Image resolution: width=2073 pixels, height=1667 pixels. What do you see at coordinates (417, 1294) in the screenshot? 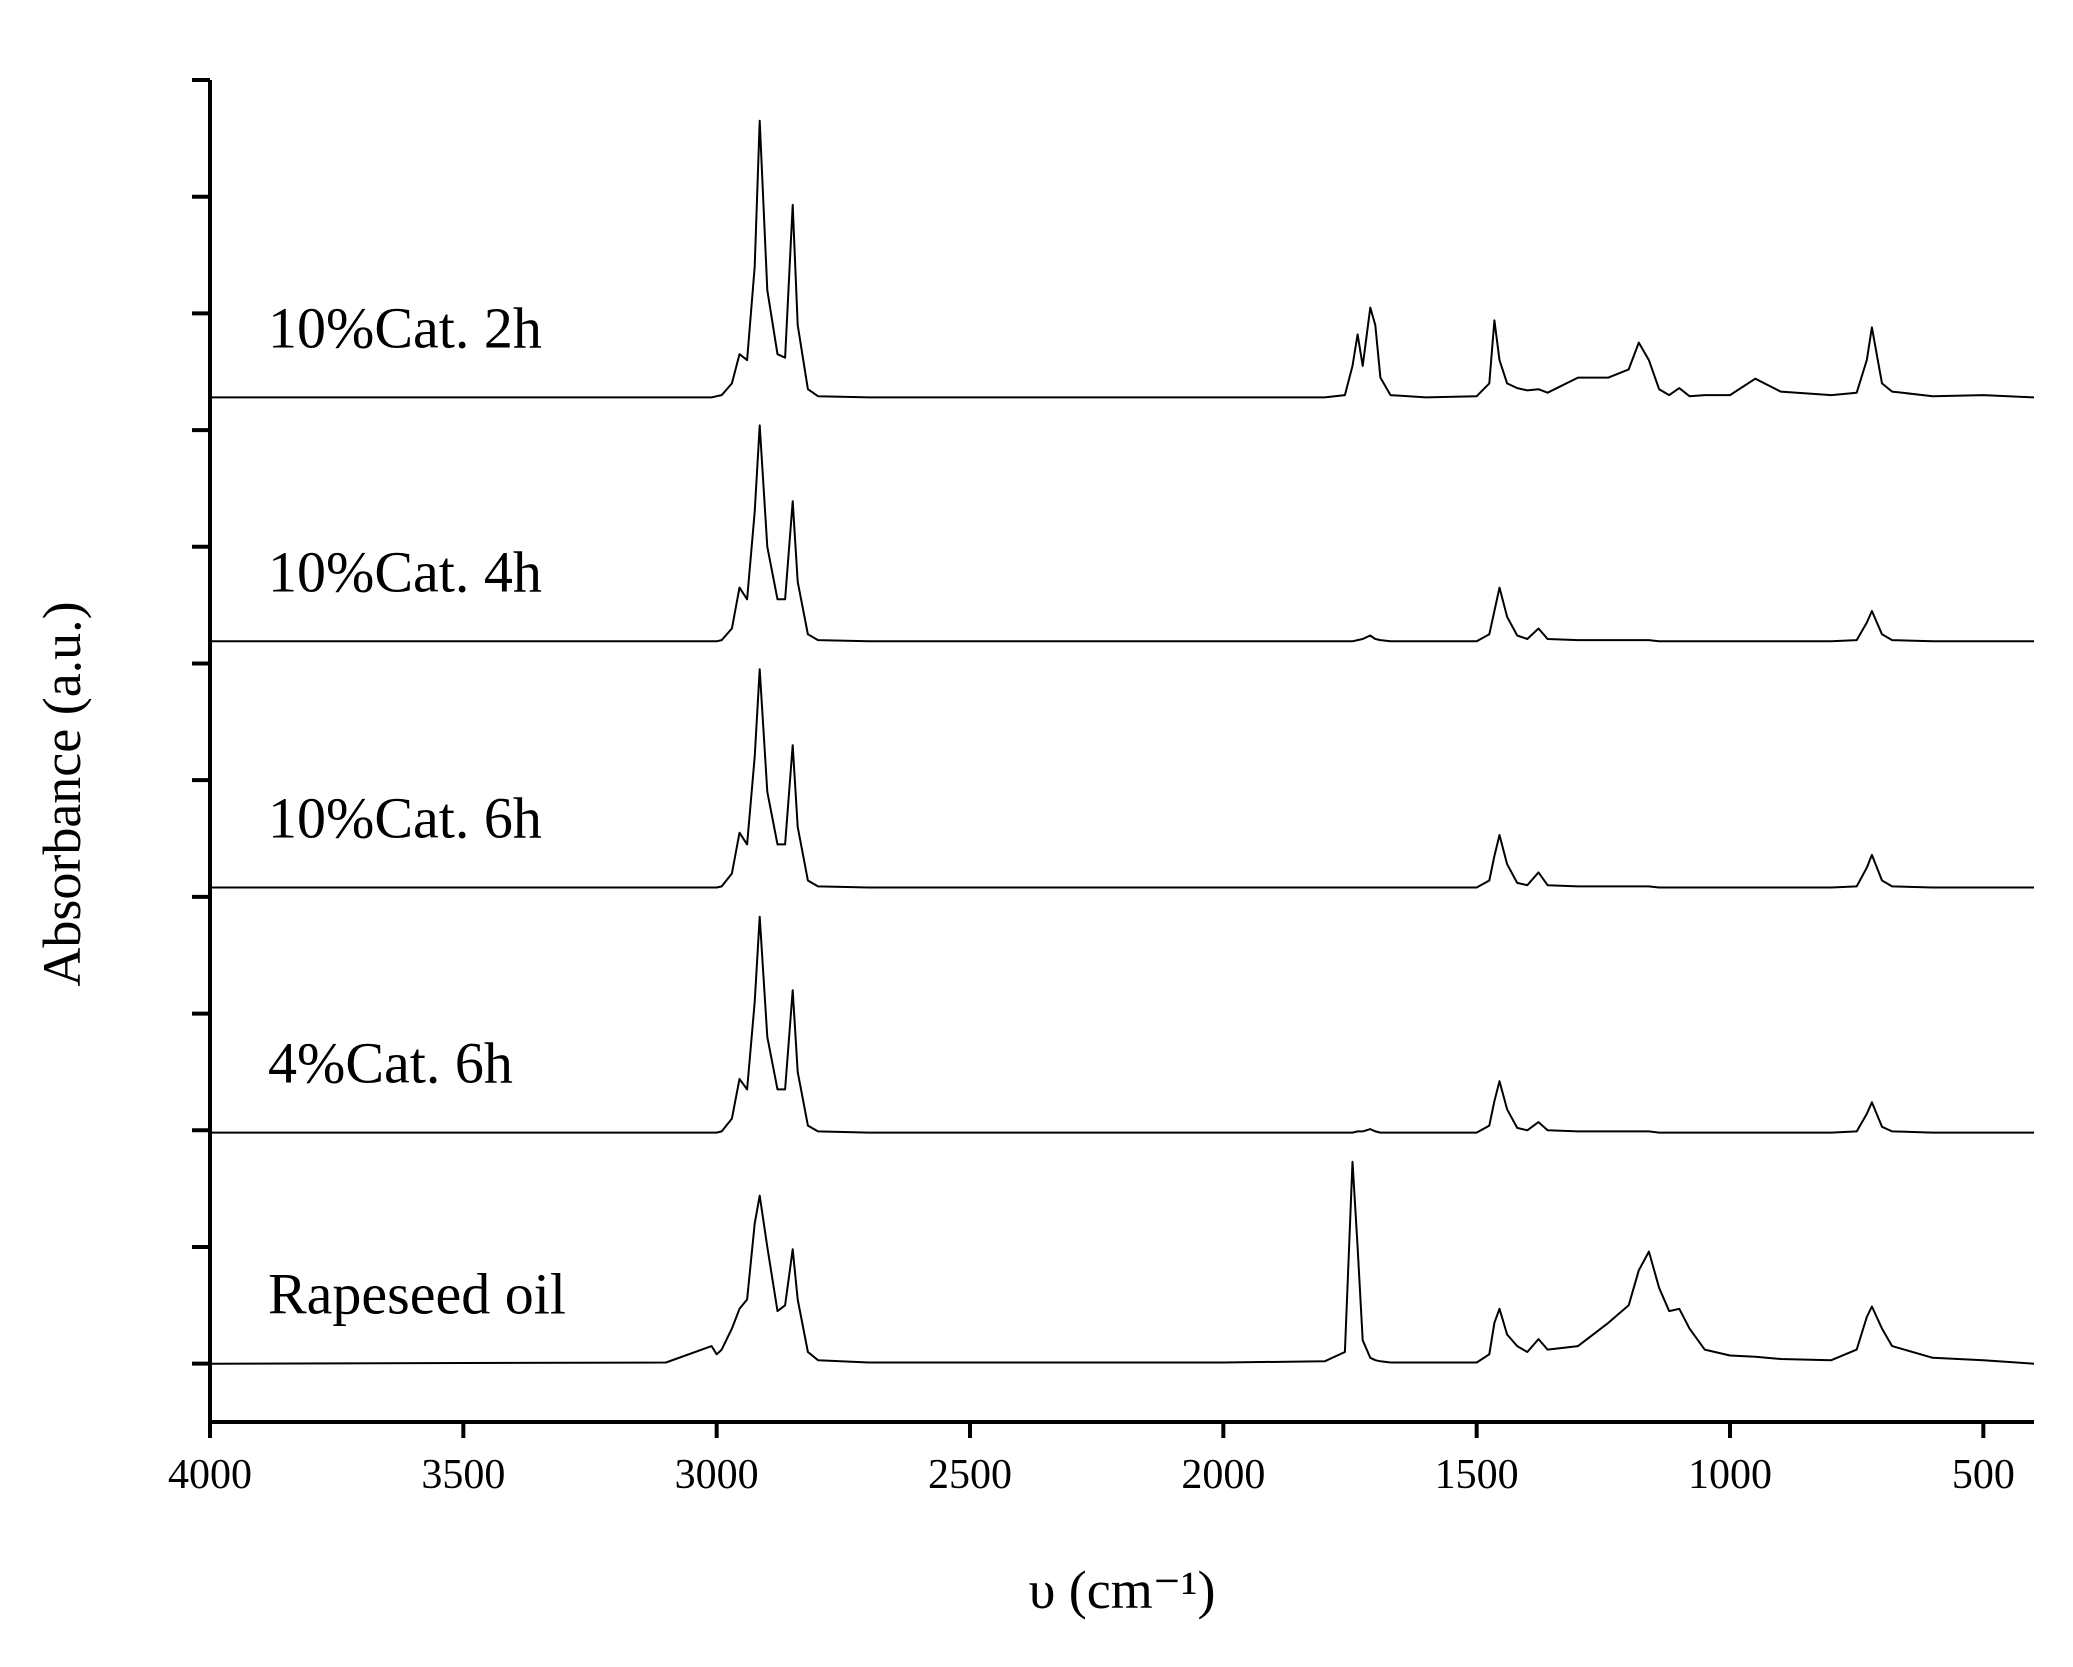
I see `series-label: Rapeseed oil` at bounding box center [417, 1294].